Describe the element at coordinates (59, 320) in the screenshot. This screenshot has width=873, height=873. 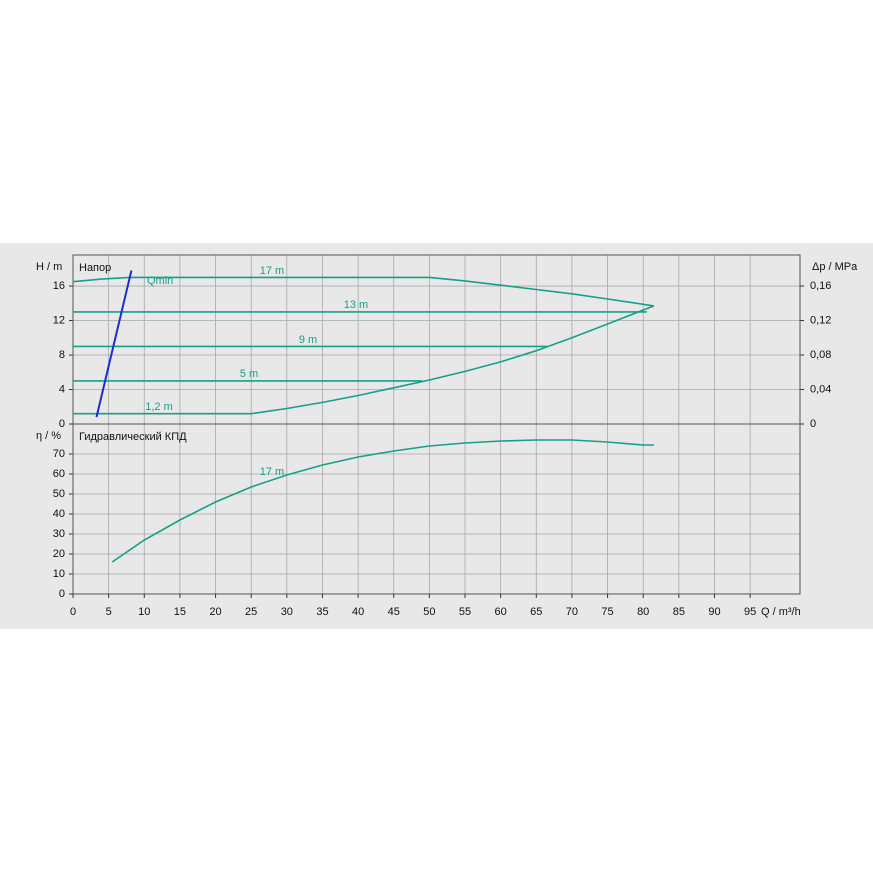
I see `y-tick-label: 12` at that location.